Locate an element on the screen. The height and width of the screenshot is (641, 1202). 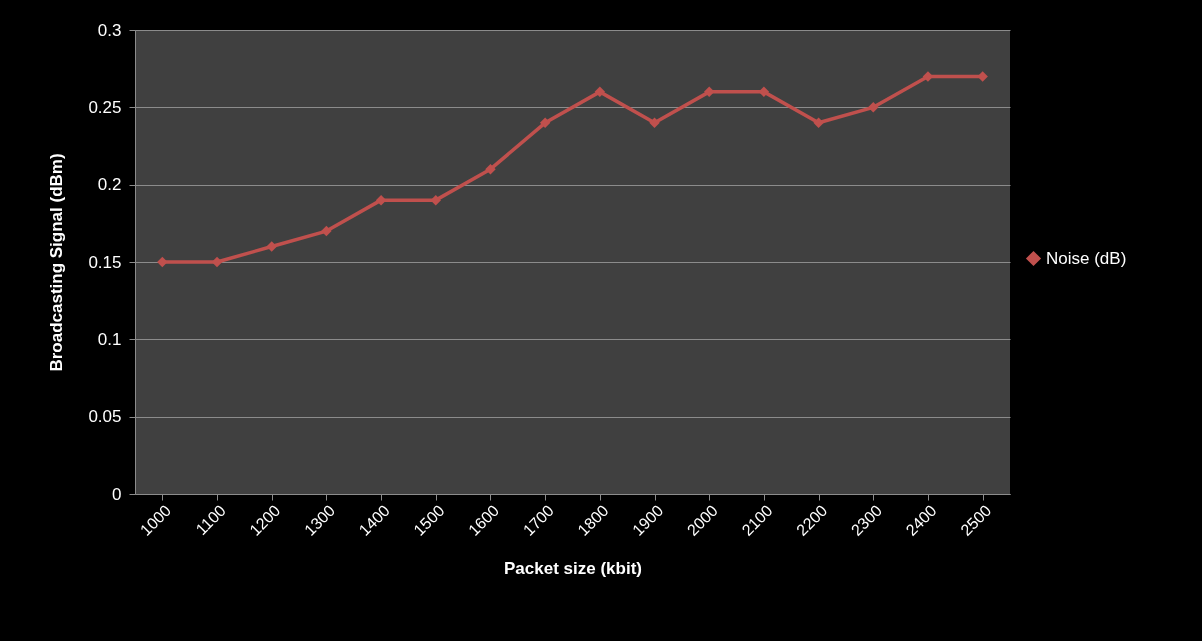
y-tick-label: 0.15 is located at coordinates (105, 262).